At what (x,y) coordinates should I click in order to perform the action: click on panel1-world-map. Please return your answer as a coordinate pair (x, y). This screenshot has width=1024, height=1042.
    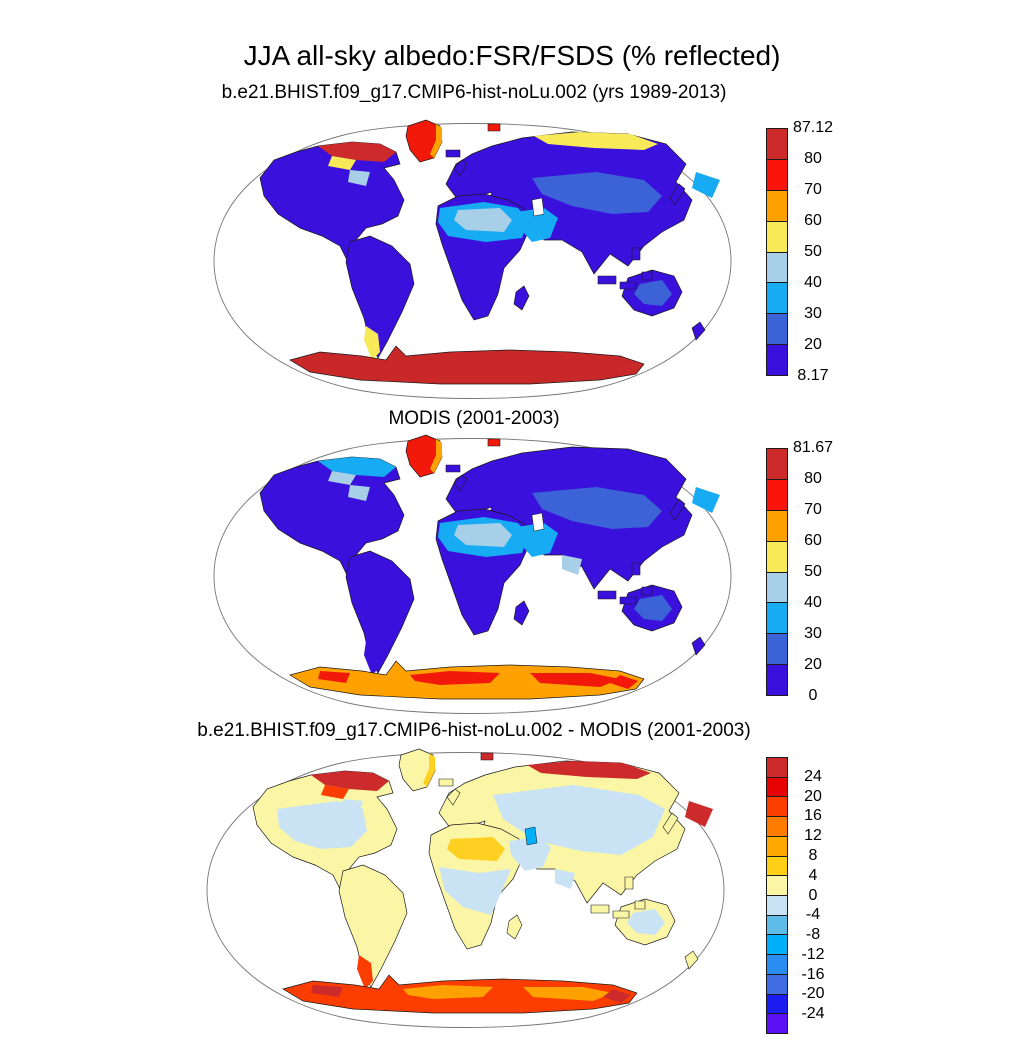
    Looking at the image, I should click on (472, 259).